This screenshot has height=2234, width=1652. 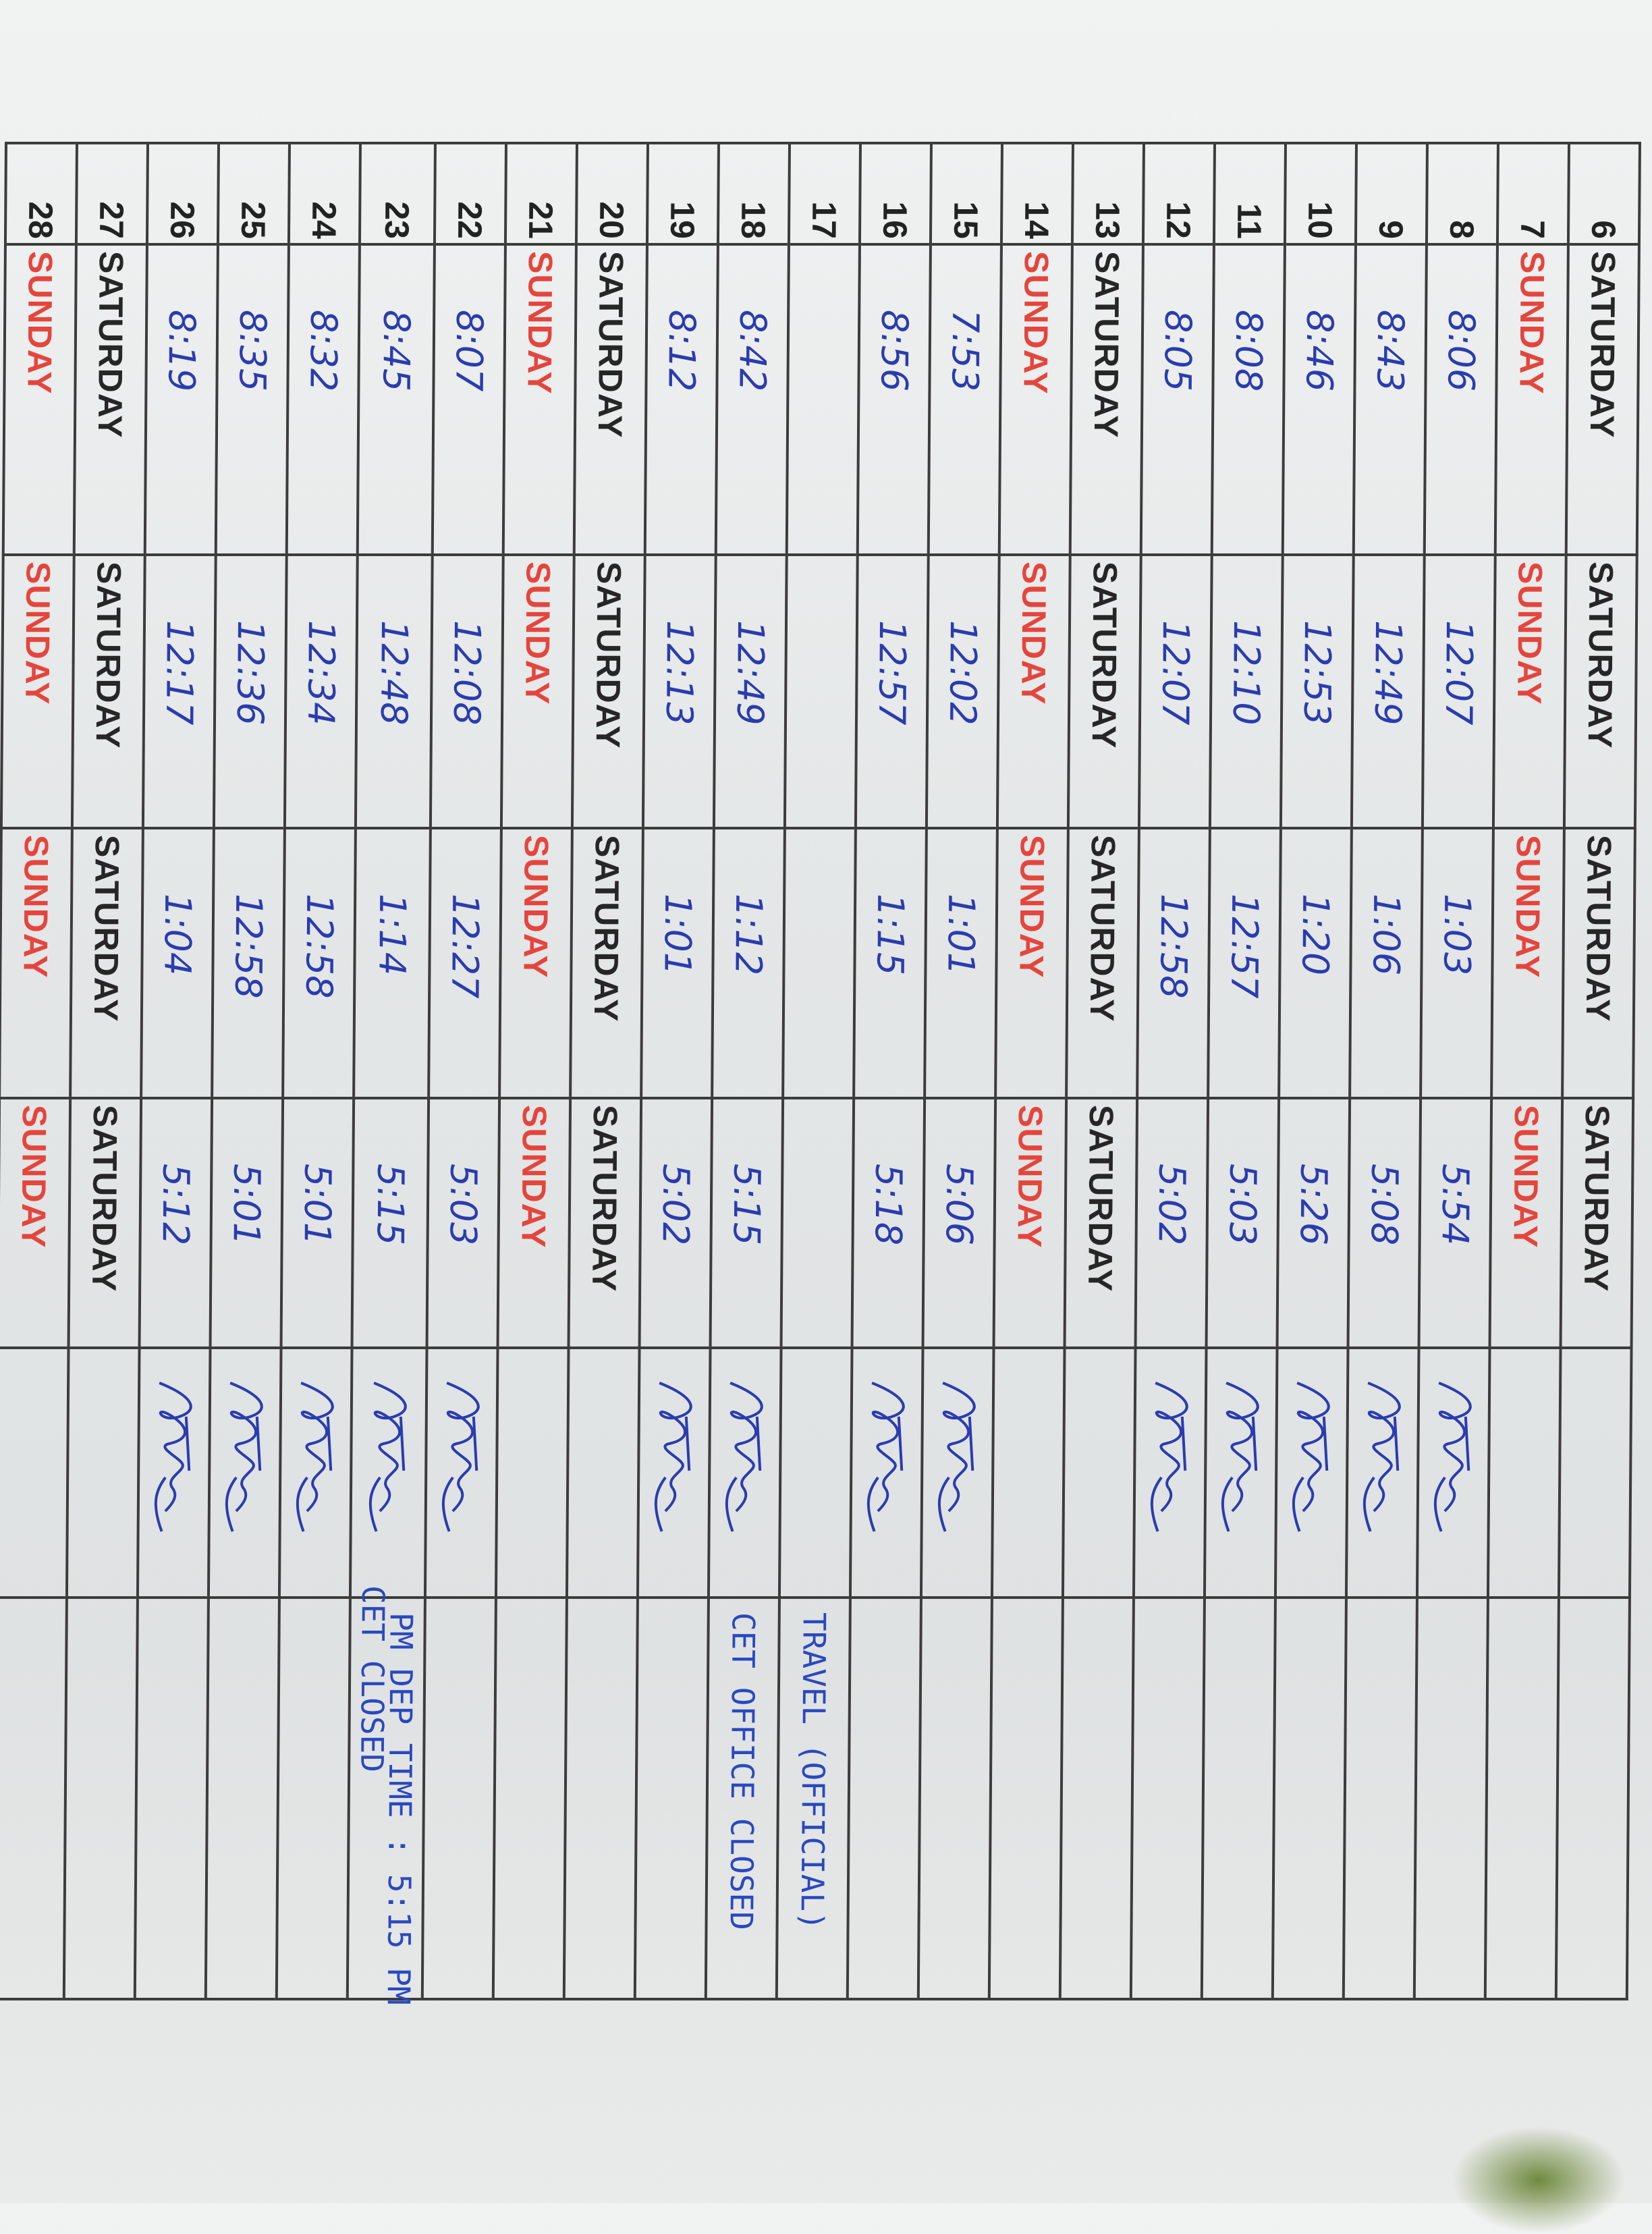 What do you see at coordinates (892, 691) in the screenshot?
I see `am-out-time: 12:57` at bounding box center [892, 691].